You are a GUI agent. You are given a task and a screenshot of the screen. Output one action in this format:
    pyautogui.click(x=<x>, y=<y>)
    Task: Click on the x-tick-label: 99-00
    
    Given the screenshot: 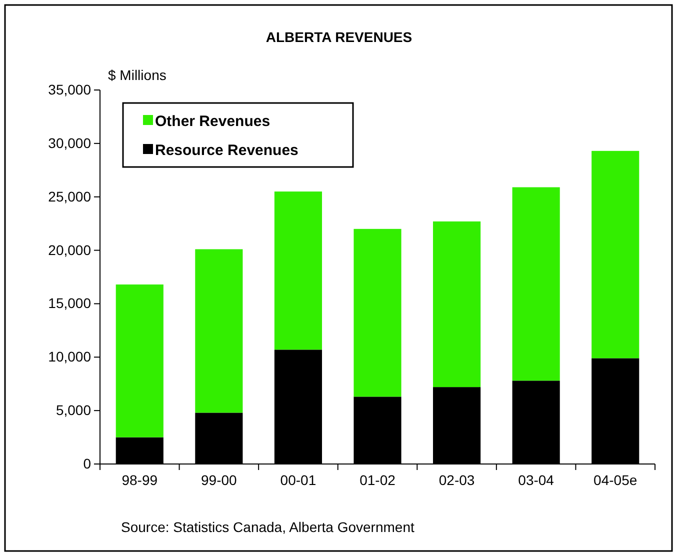 What is the action you would take?
    pyautogui.click(x=219, y=480)
    